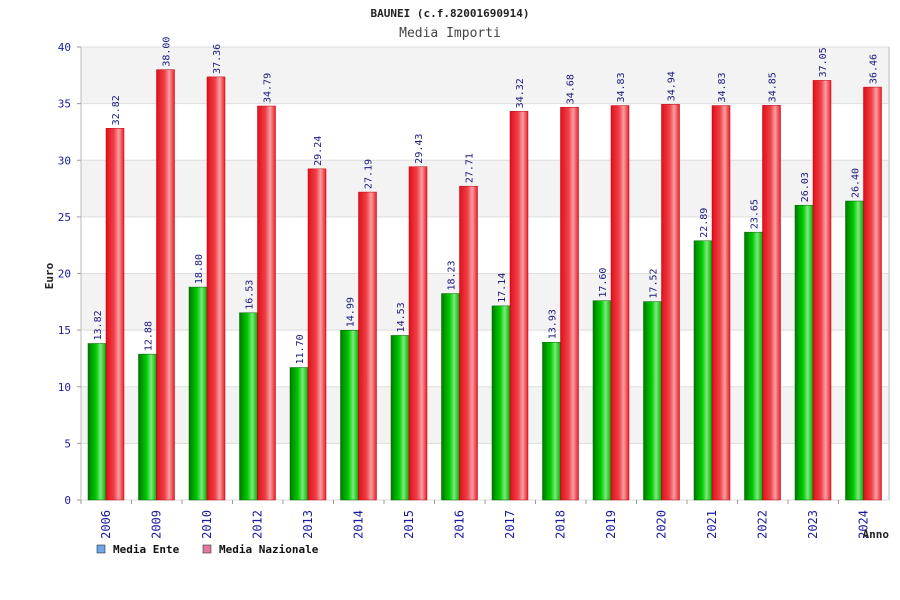 The width and height of the screenshot is (900, 600). Describe the element at coordinates (872, 293) in the screenshot. I see `bar-media-nazionale-2024` at that location.